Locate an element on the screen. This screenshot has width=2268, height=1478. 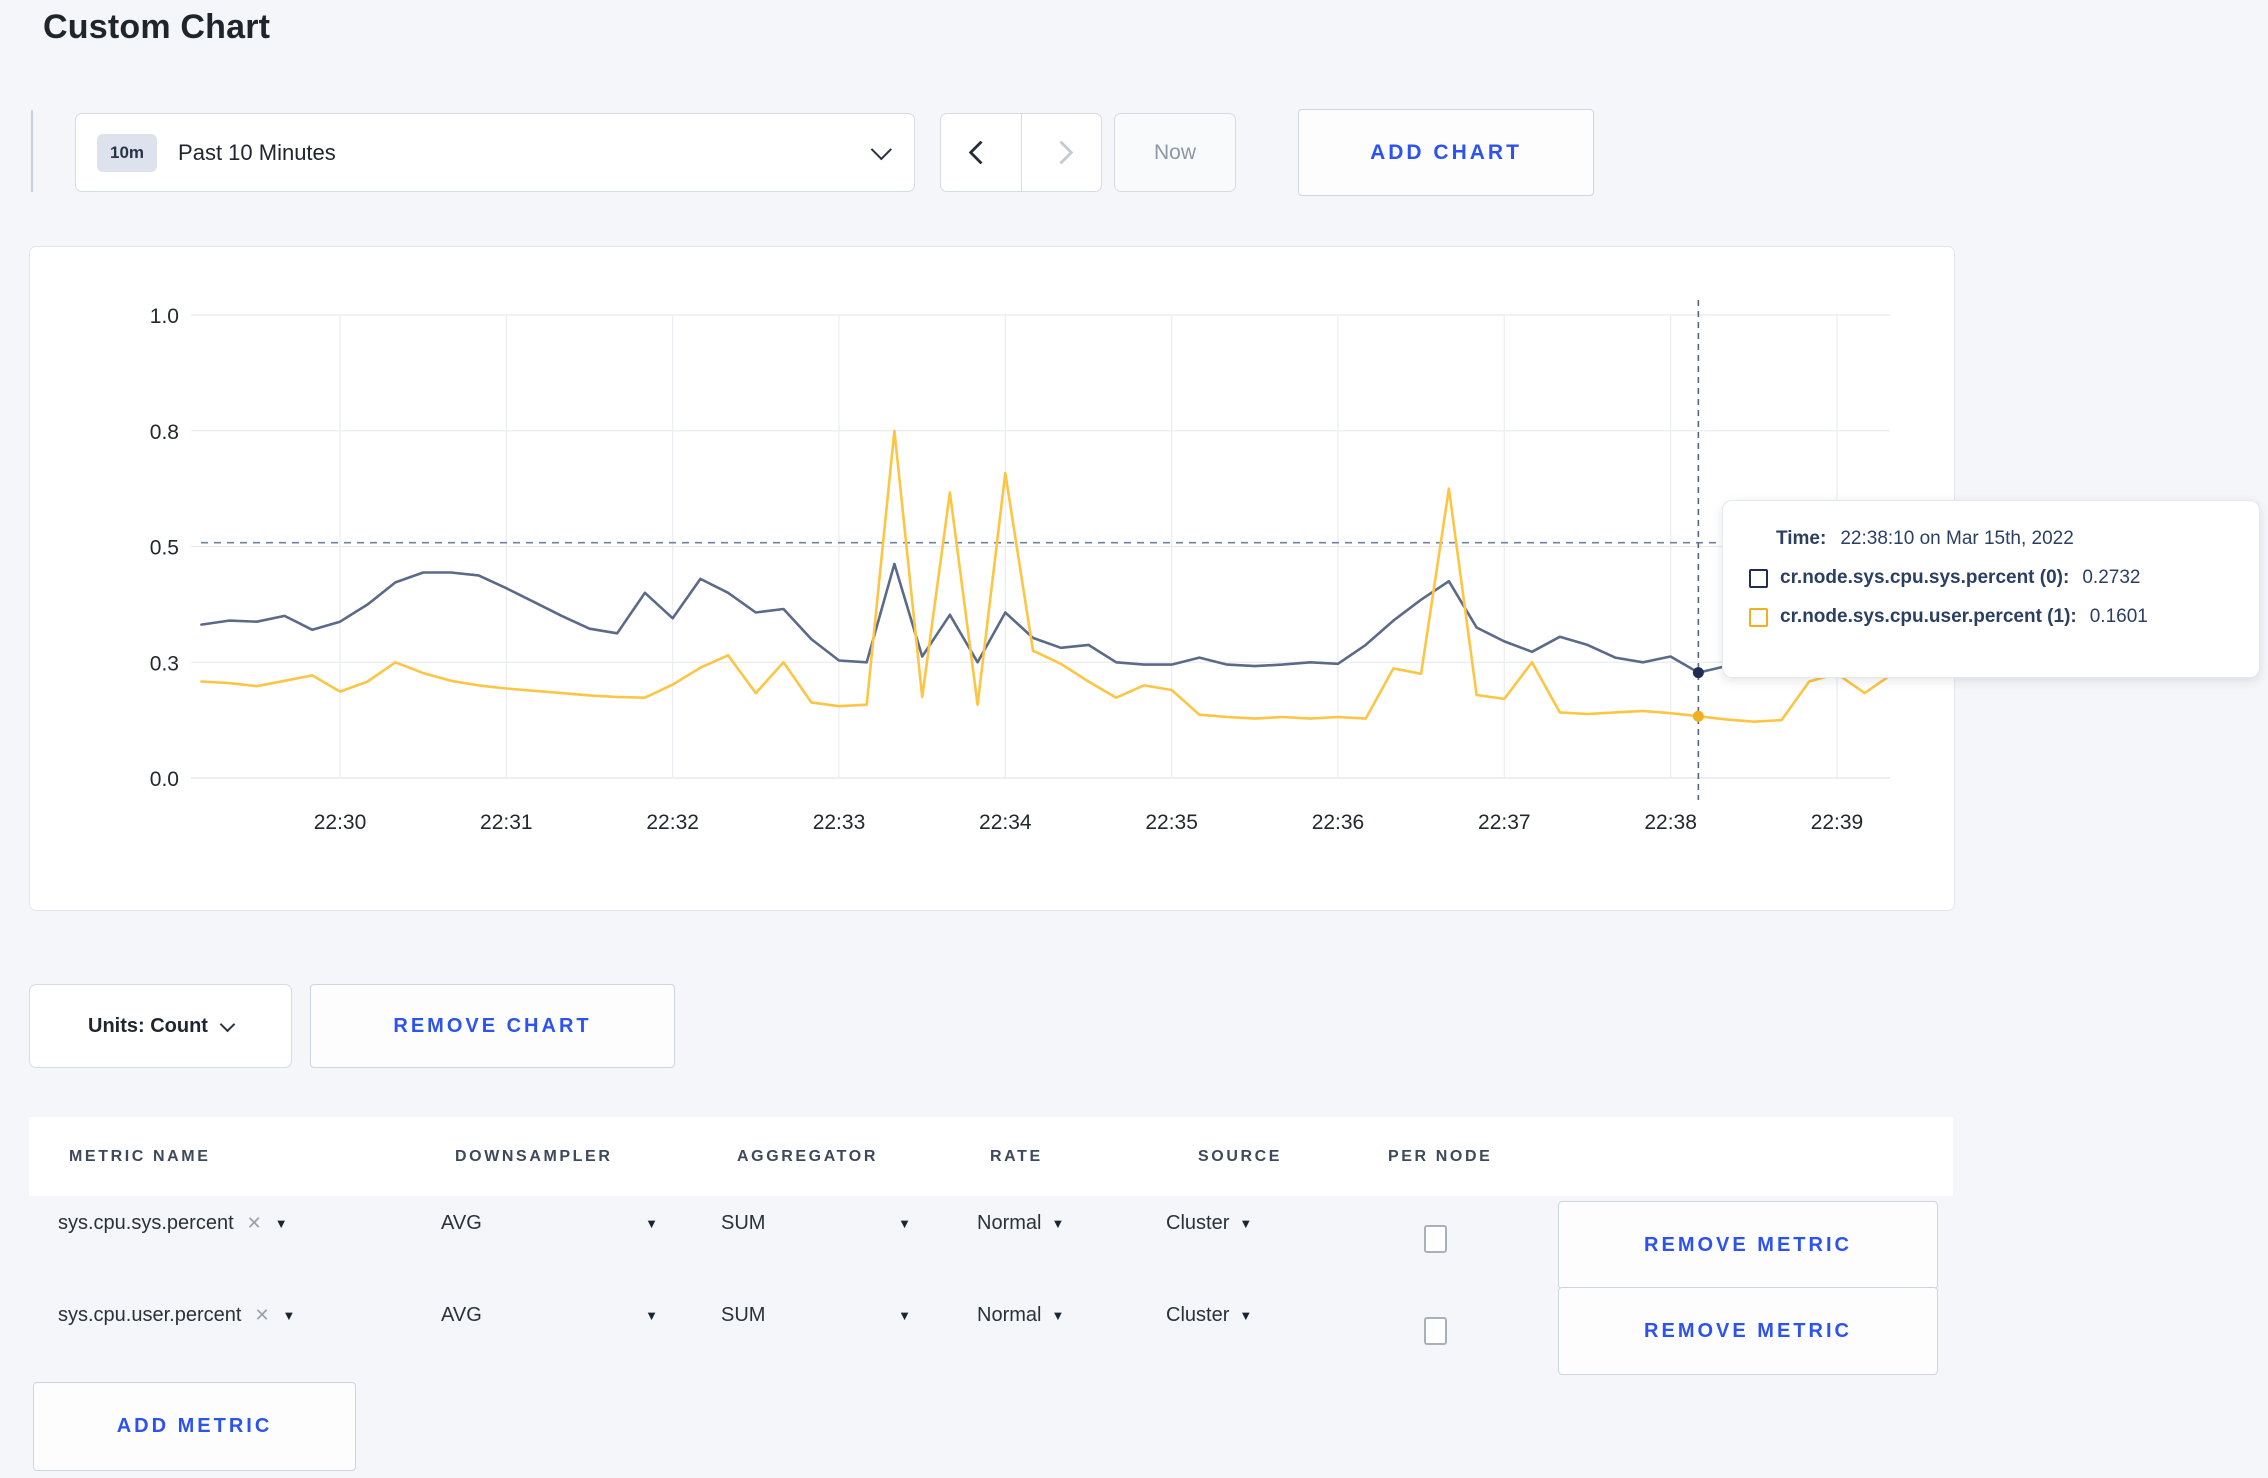
now-button: Now is located at coordinates (1175, 152).